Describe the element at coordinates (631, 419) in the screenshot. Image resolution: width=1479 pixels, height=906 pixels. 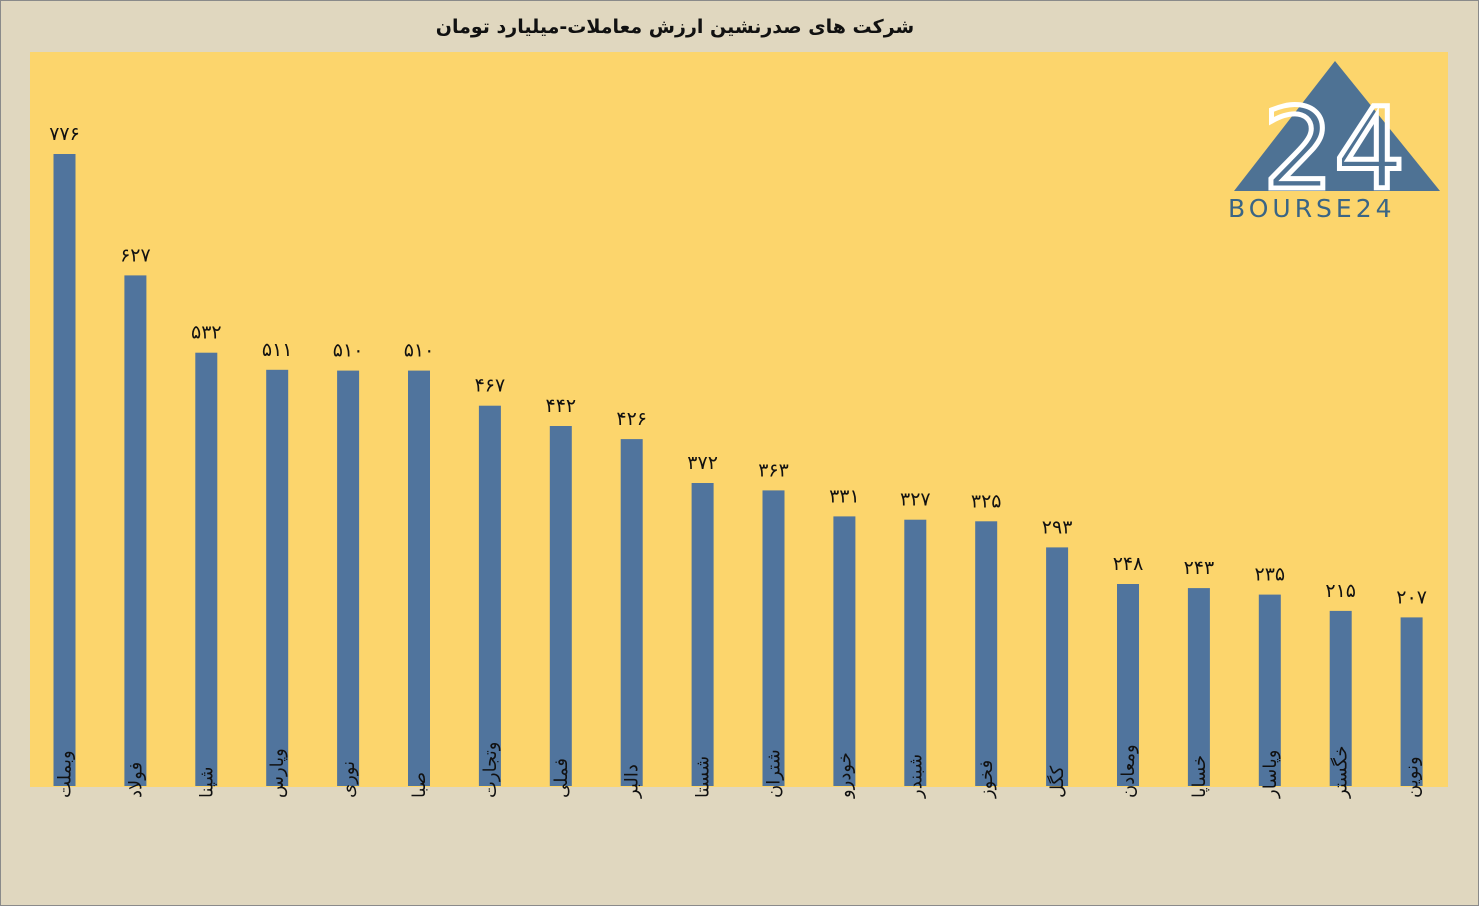
I see `value-label-8: ۴۲۶` at that location.